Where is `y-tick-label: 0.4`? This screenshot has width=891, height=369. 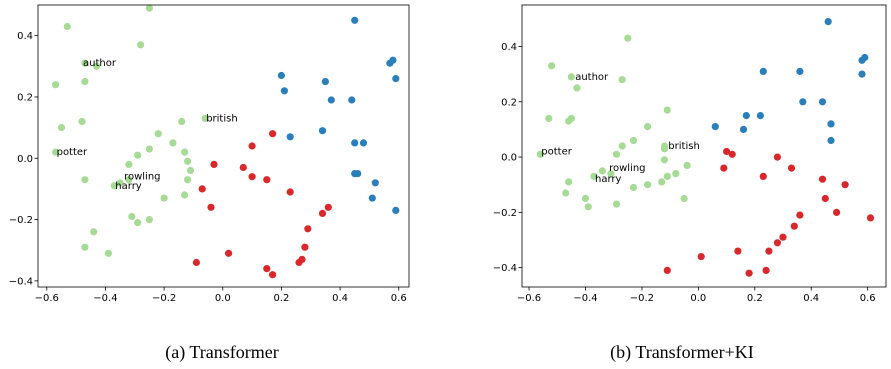
y-tick-label: 0.4 is located at coordinates (509, 47).